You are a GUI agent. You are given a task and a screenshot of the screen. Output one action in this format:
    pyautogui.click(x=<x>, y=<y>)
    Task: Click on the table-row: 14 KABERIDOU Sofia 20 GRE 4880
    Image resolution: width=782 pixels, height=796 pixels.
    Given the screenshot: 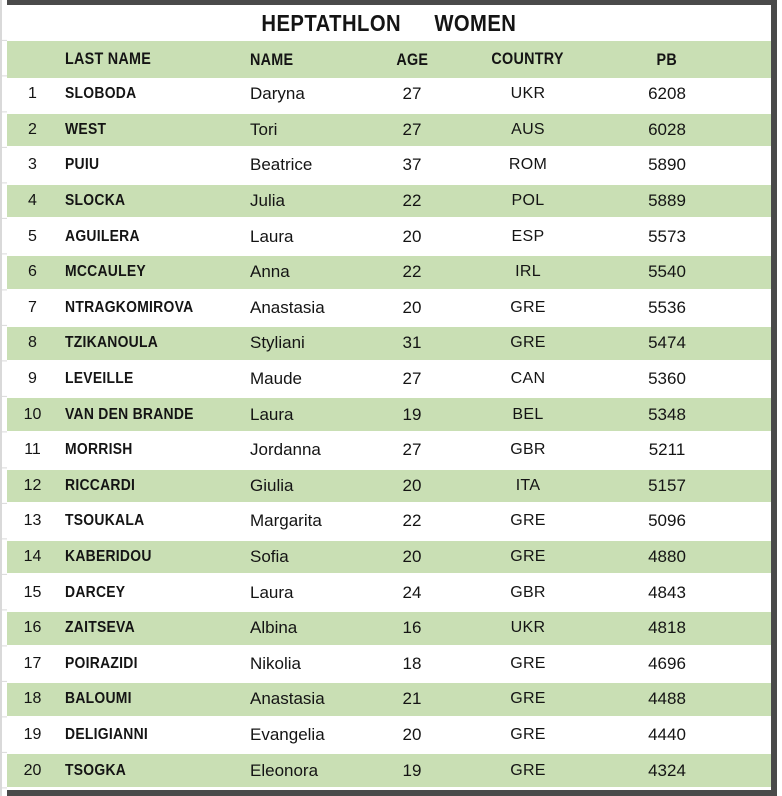 What is the action you would take?
    pyautogui.click(x=389, y=558)
    